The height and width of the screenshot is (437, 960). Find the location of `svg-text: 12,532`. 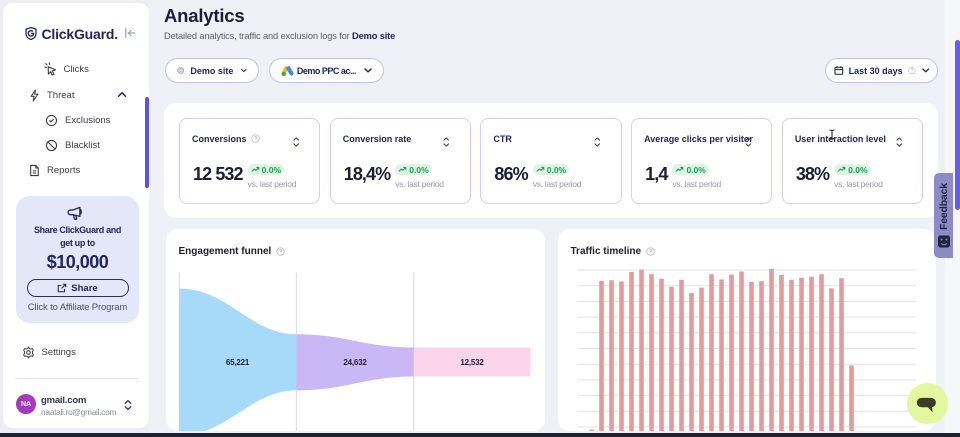

svg-text: 12,532 is located at coordinates (472, 362).